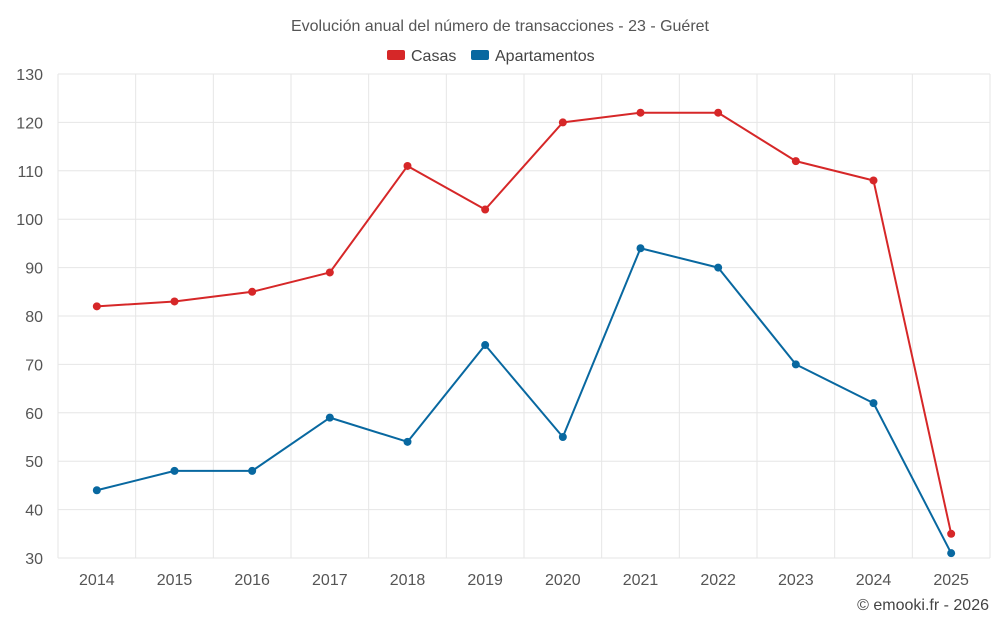  I want to click on data-point-apartamentos-2016, so click(252, 470).